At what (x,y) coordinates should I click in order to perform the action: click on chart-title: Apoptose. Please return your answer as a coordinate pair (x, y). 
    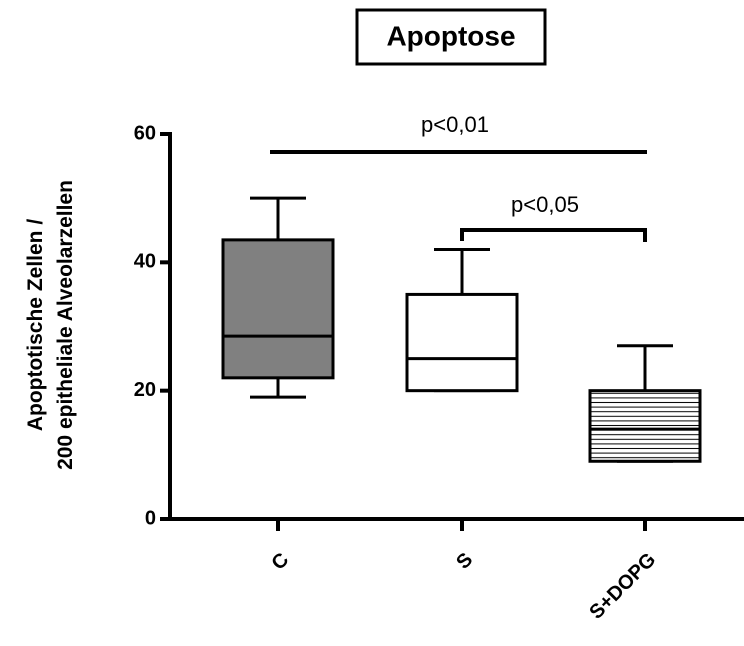
    Looking at the image, I should click on (450, 35).